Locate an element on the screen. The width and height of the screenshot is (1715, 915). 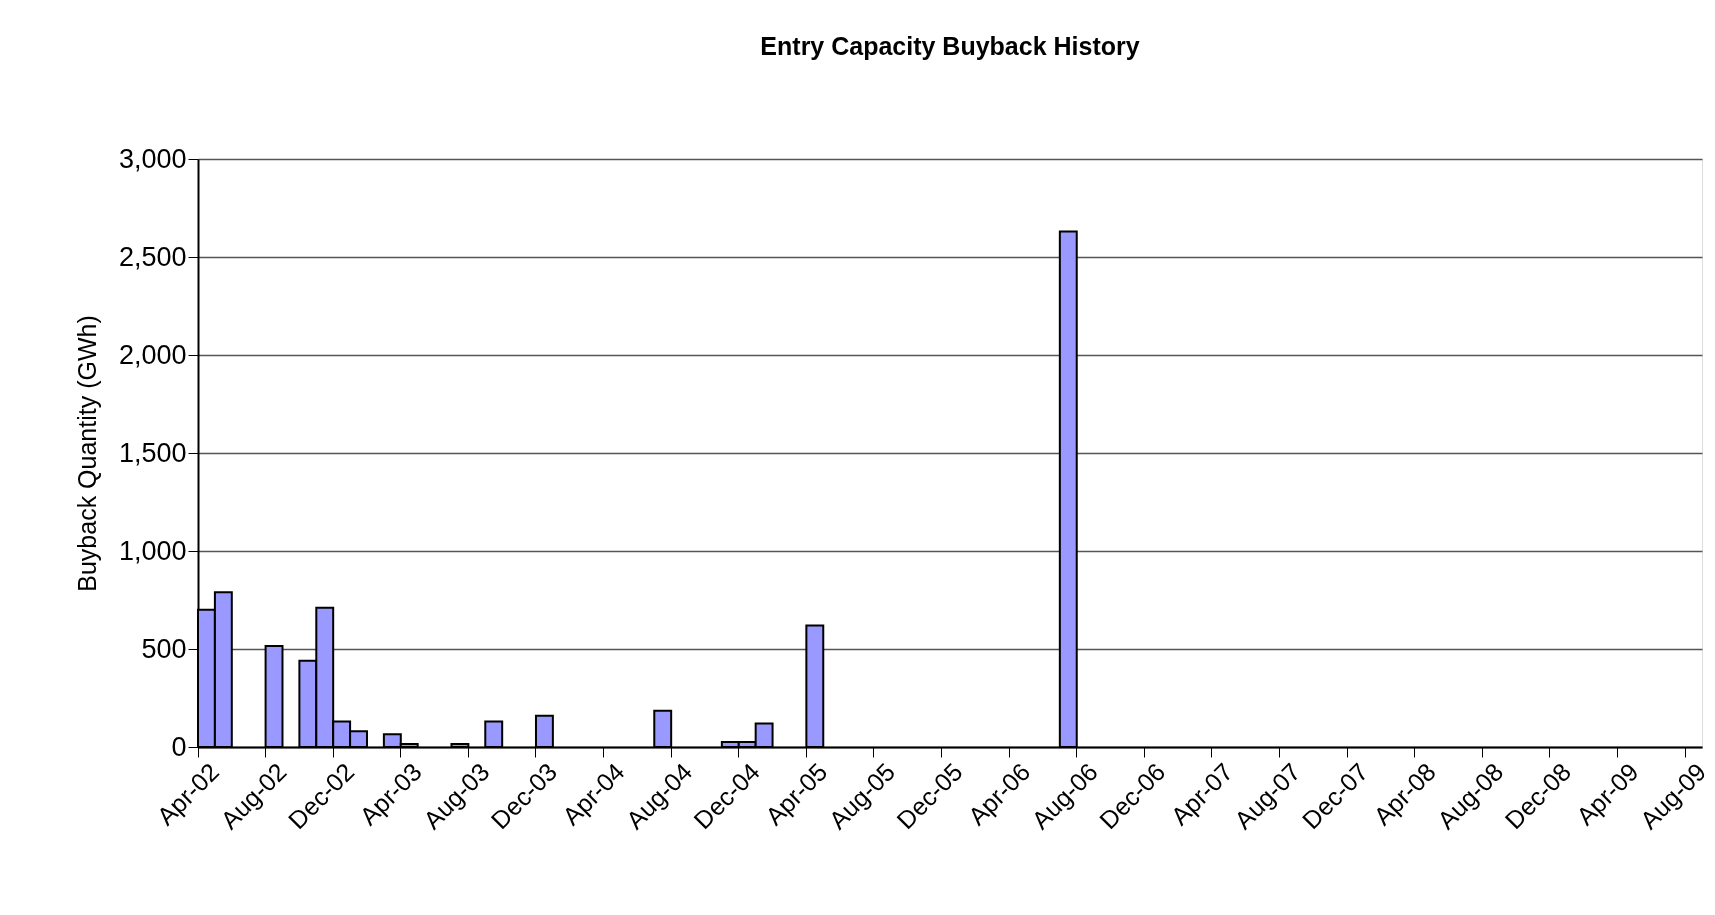
y-tick-label: 1,000 is located at coordinates (152, 550).